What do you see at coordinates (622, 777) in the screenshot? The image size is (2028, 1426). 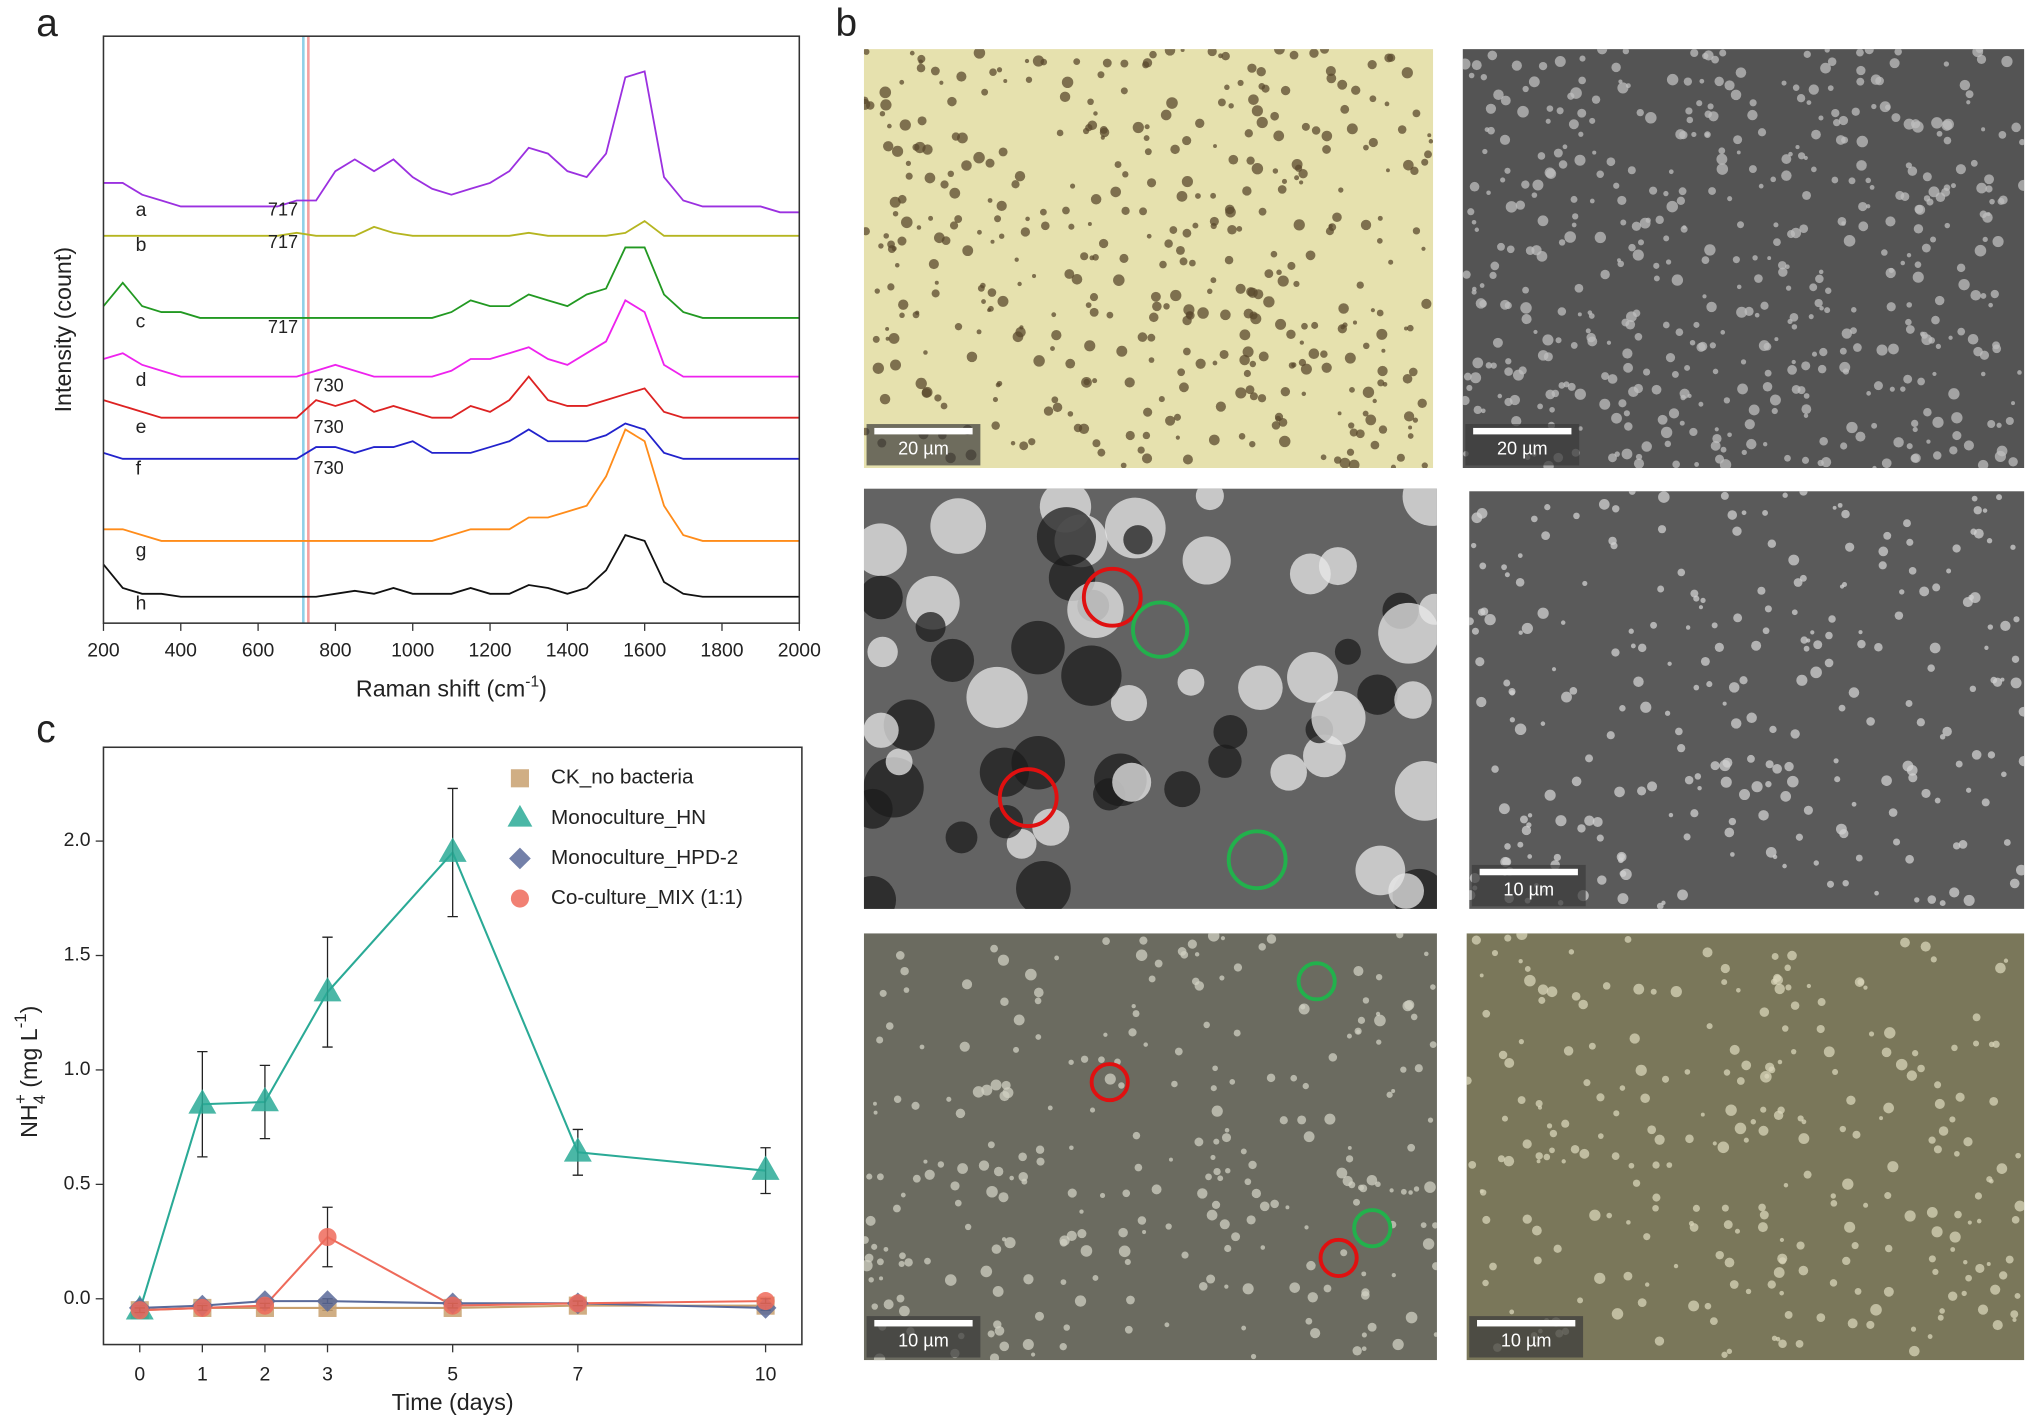 I see `legend-label: CK_no bacteria` at bounding box center [622, 777].